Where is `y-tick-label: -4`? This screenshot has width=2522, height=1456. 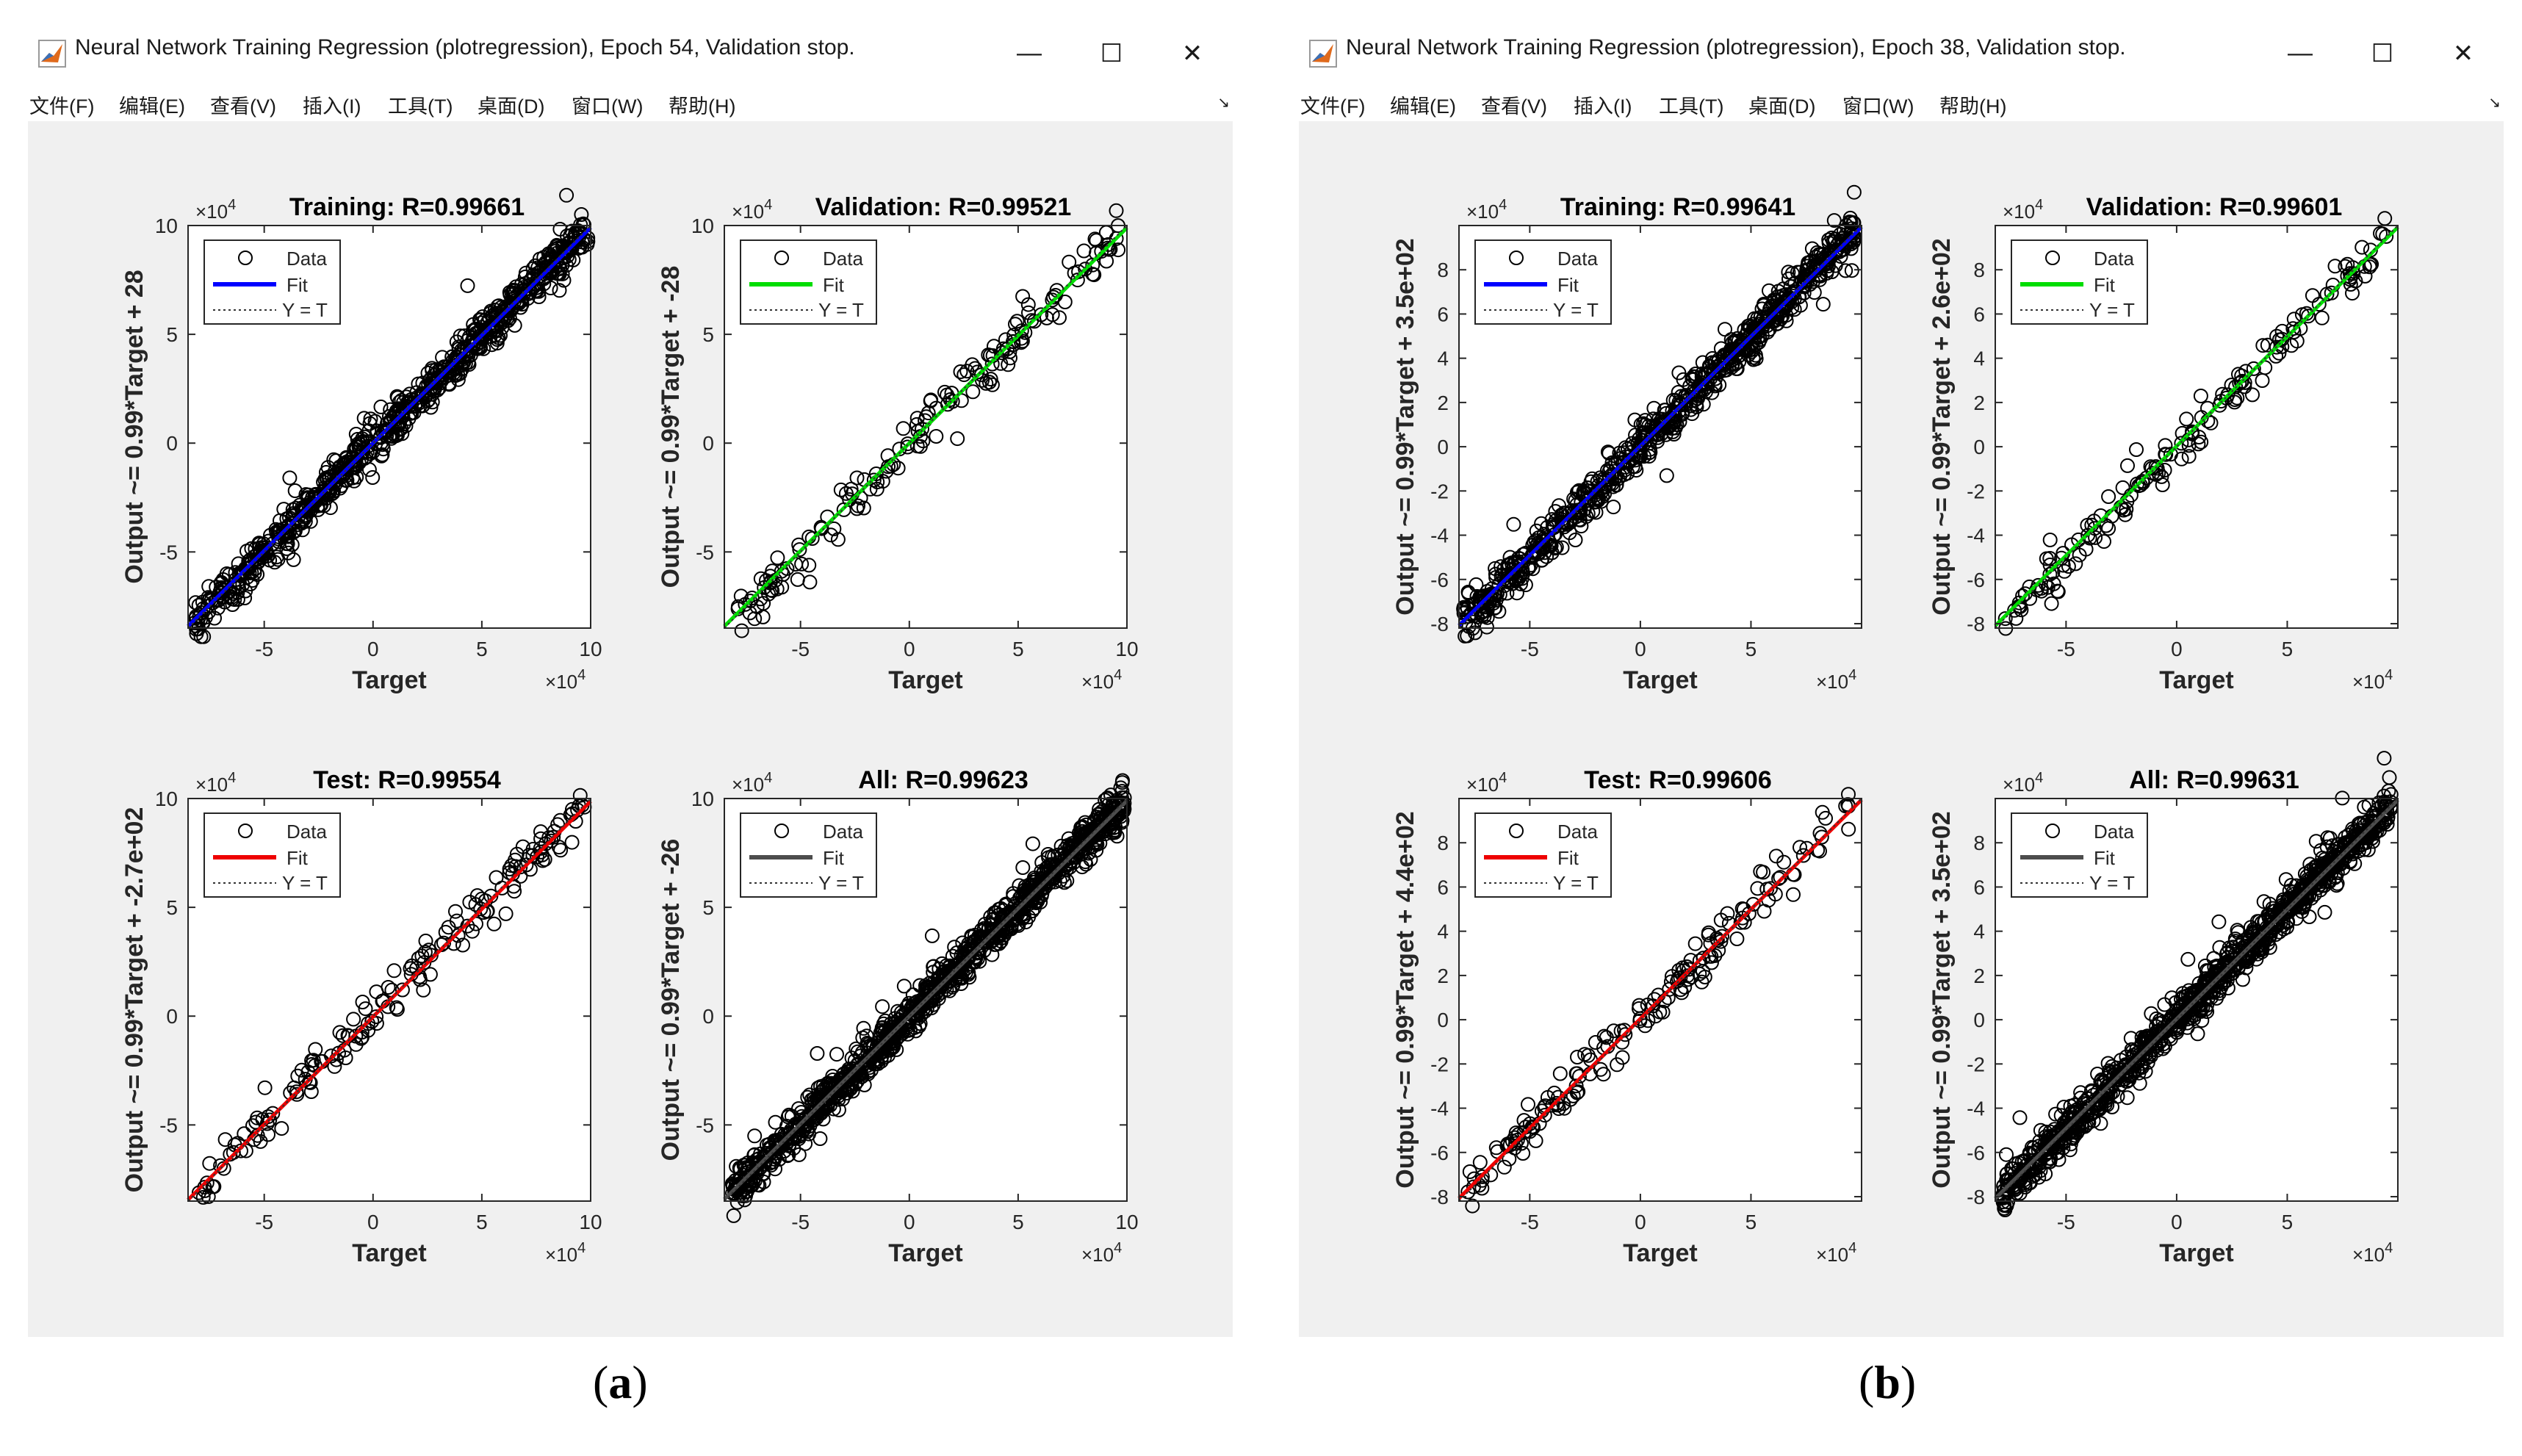
y-tick-label: -4 is located at coordinates (1439, 536).